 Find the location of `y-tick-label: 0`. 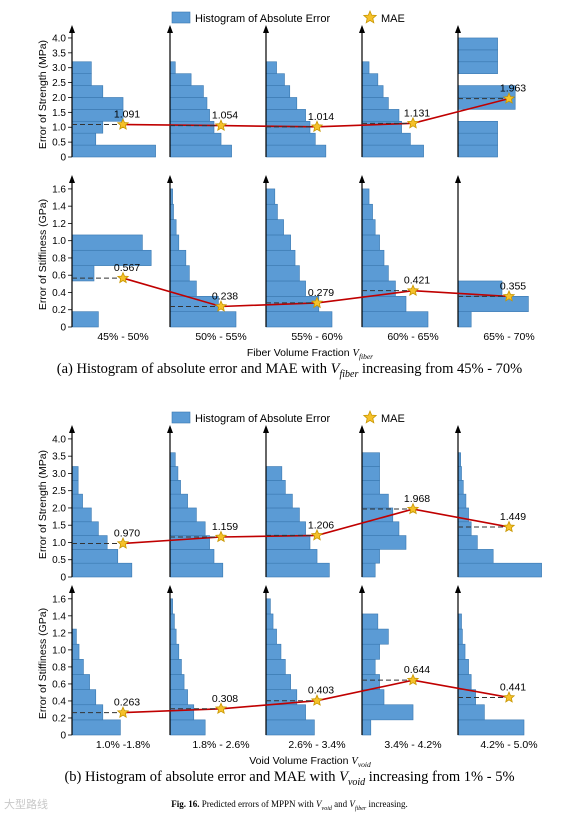

y-tick-label: 0 is located at coordinates (63, 158).